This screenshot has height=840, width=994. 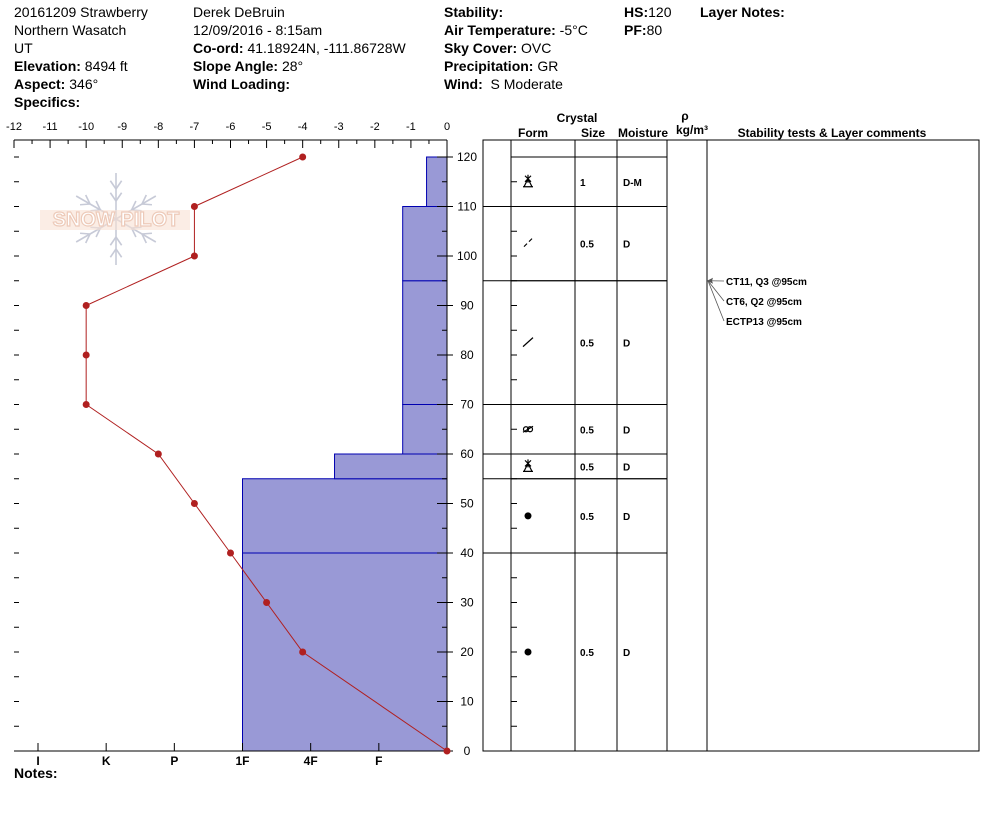 What do you see at coordinates (528, 652) in the screenshot?
I see `rounded-grains-icon` at bounding box center [528, 652].